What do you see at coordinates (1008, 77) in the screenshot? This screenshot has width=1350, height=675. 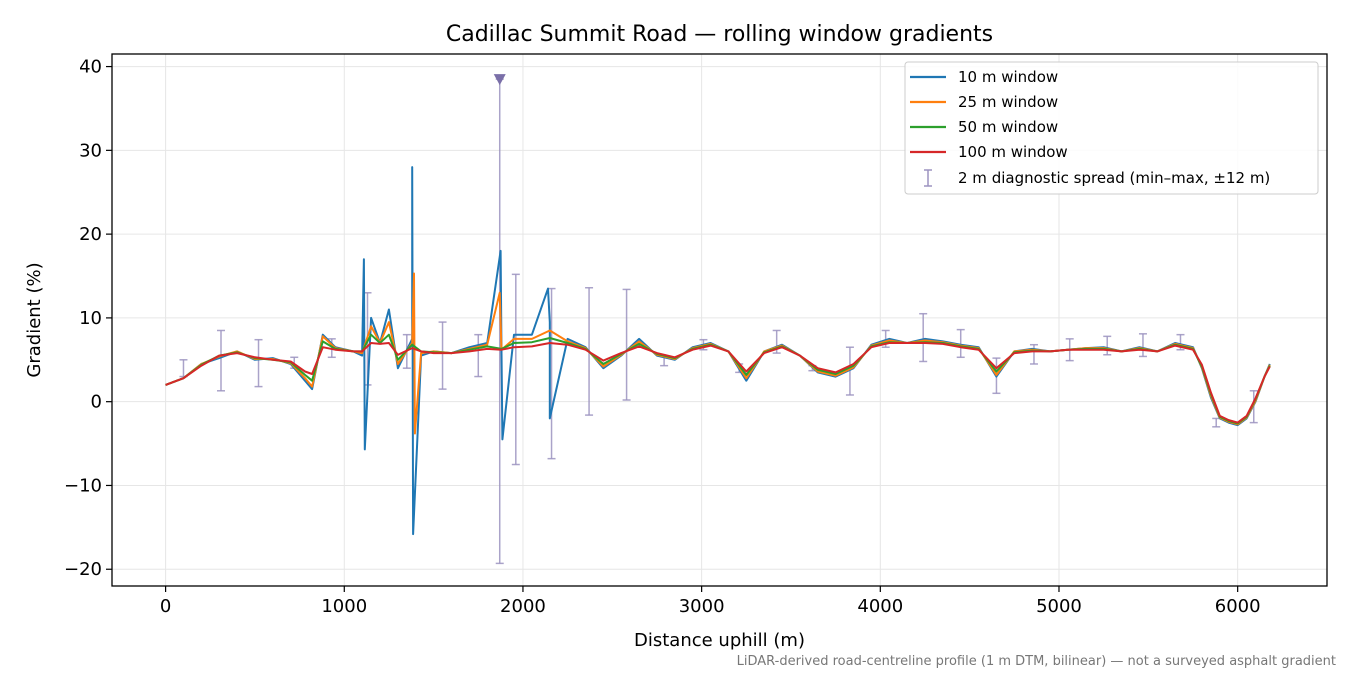 I see `legend-label-10m: 10 m window` at bounding box center [1008, 77].